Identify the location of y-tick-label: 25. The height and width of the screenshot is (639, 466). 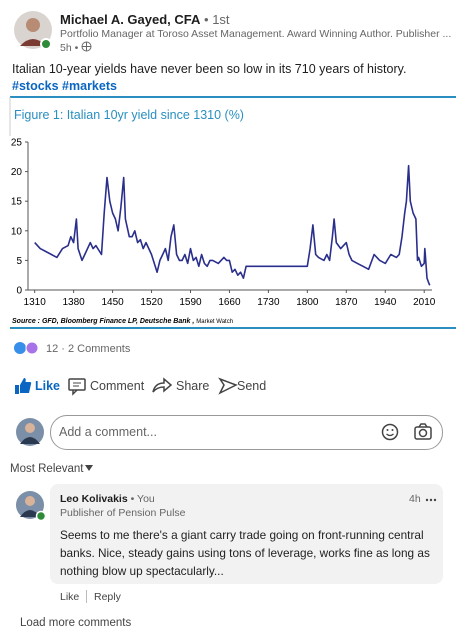
(17, 143).